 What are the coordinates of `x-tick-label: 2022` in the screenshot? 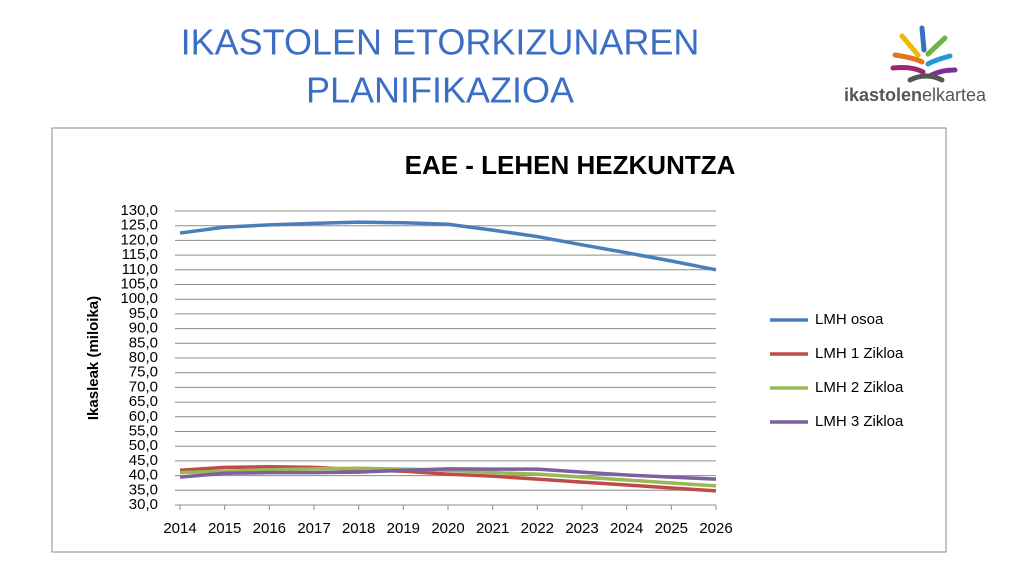 It's located at (537, 528).